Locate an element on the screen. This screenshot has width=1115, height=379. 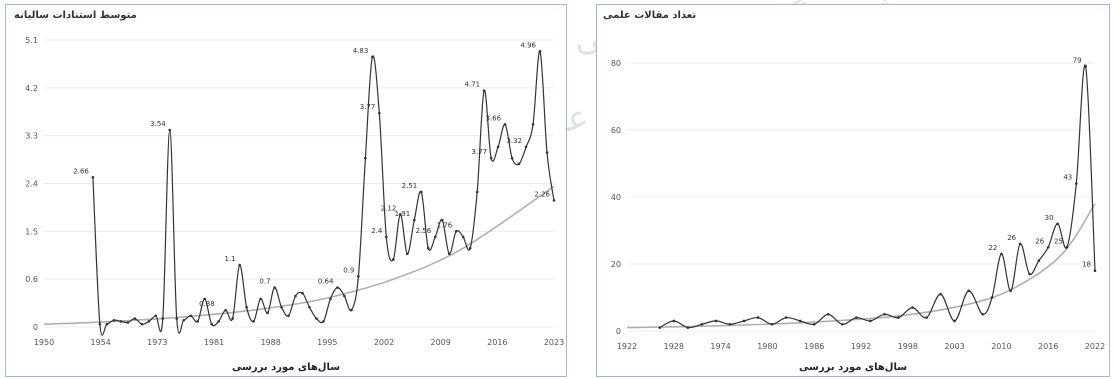
x-tick-label: 1974 is located at coordinates (720, 346).